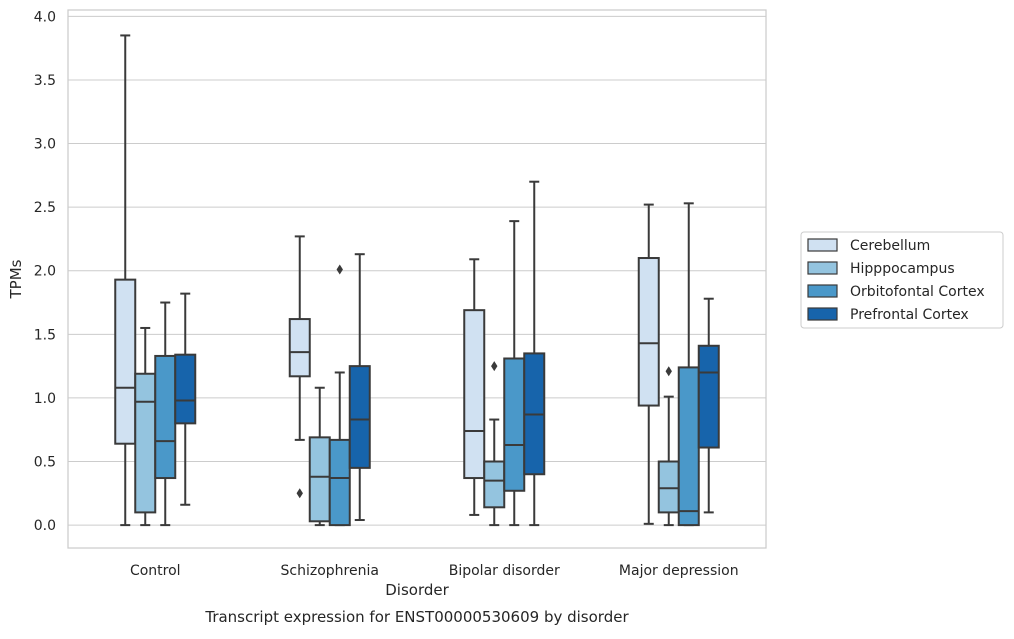  I want to click on legend-label: Prefrontal Cortex, so click(909, 315).